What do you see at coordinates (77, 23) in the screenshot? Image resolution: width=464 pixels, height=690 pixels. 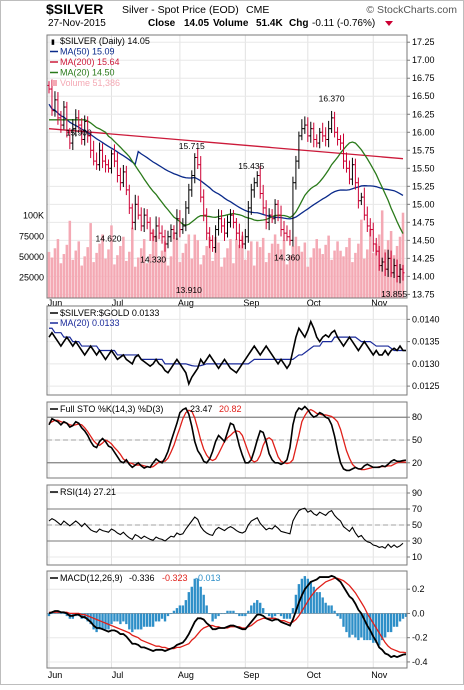 I see `header-date: 27-Nov-2015` at bounding box center [77, 23].